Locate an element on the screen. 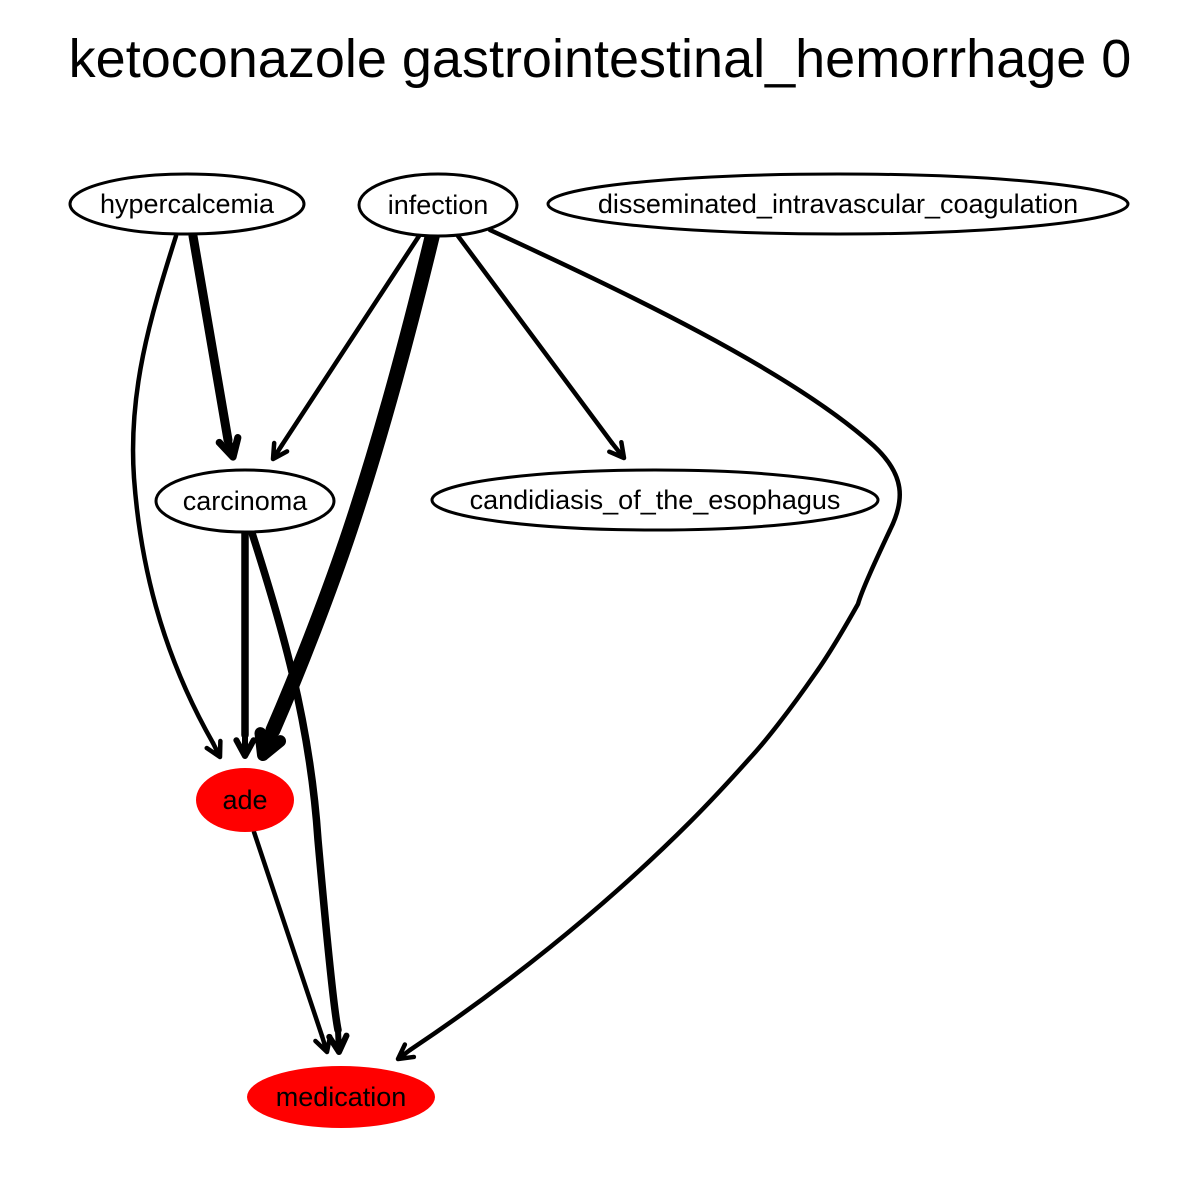 This screenshot has height=1200, width=1200. edge-hypercalcemia-to-carcinoma is located at coordinates (215, 346).